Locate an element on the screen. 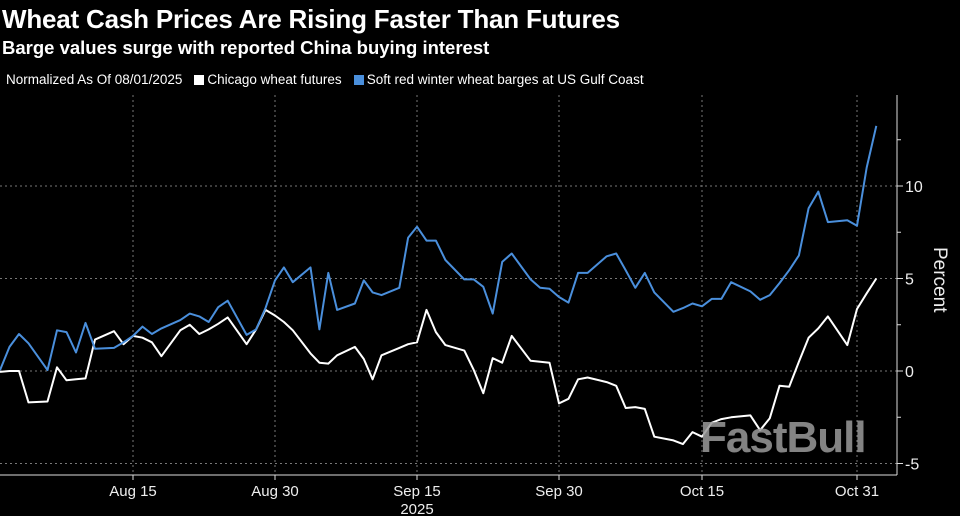  normalization-note: Normalized As Of 08/01/2025 is located at coordinates (94, 79).